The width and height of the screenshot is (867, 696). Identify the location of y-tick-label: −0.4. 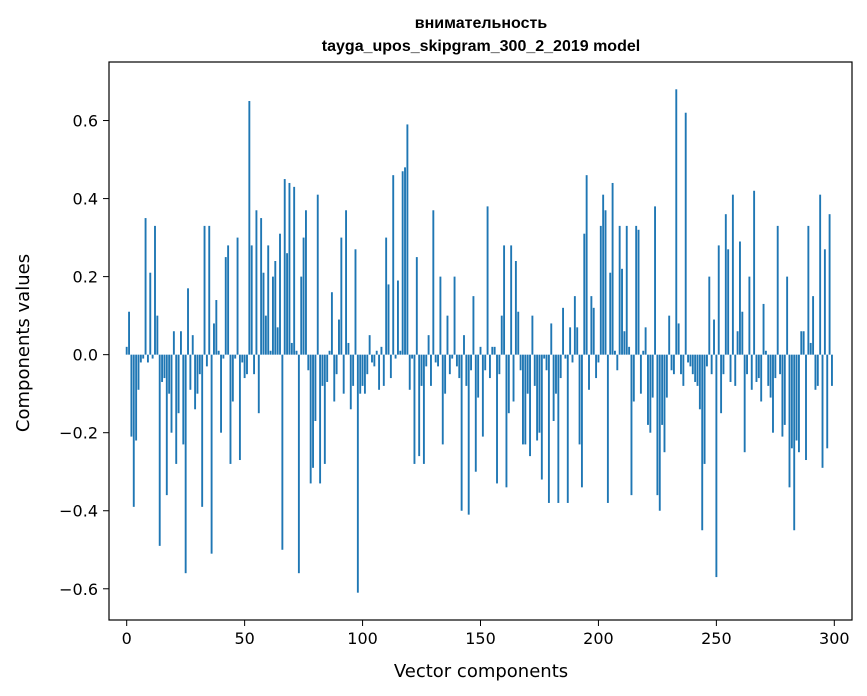
(78, 511).